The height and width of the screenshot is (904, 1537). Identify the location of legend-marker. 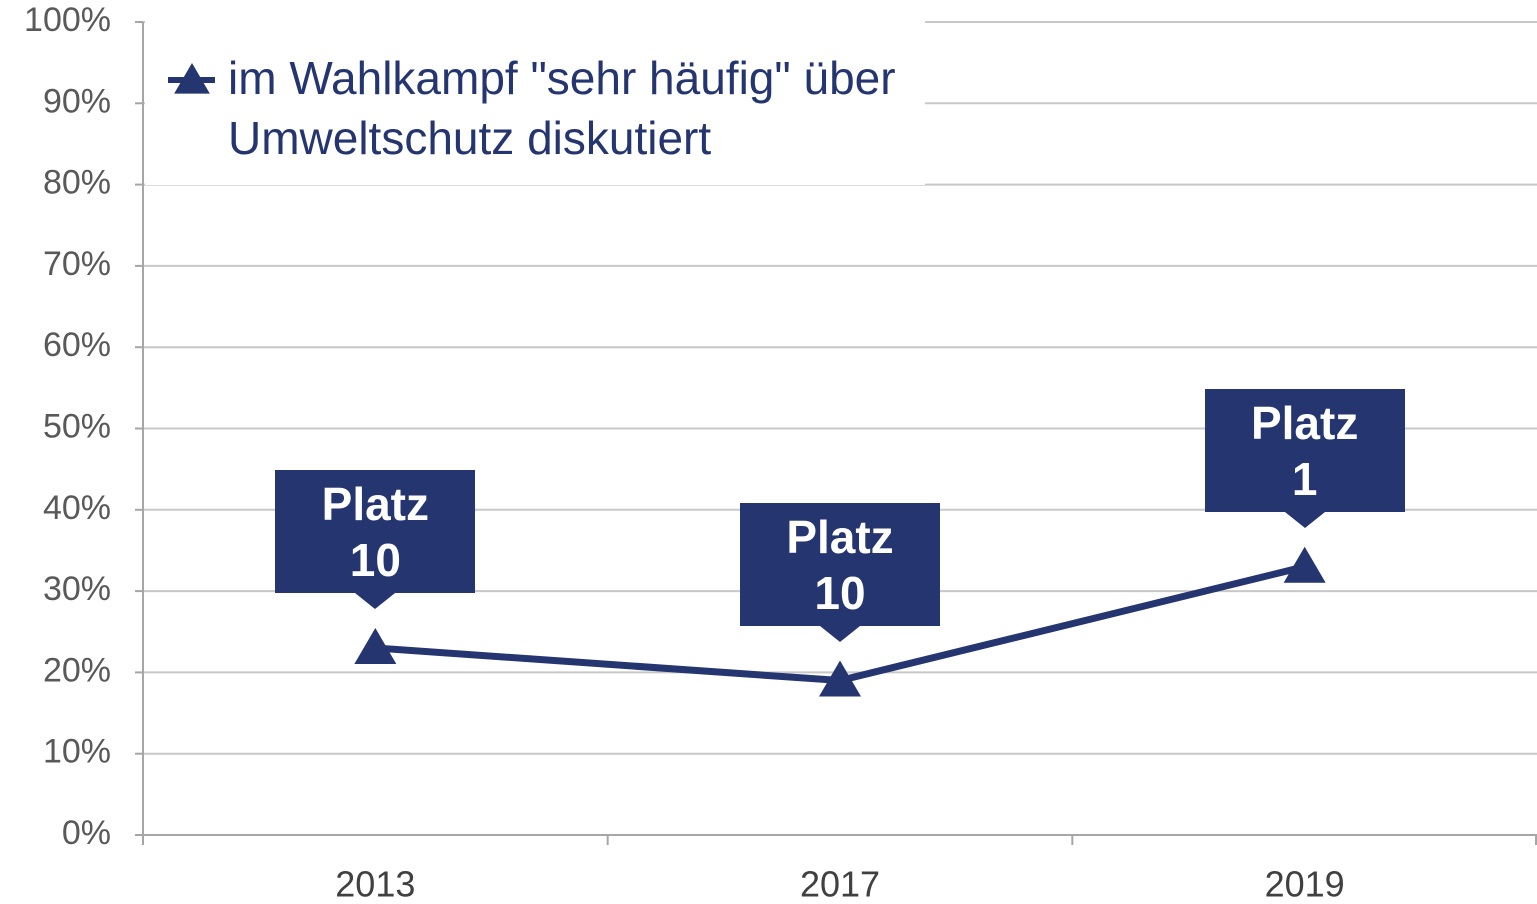
(192, 78).